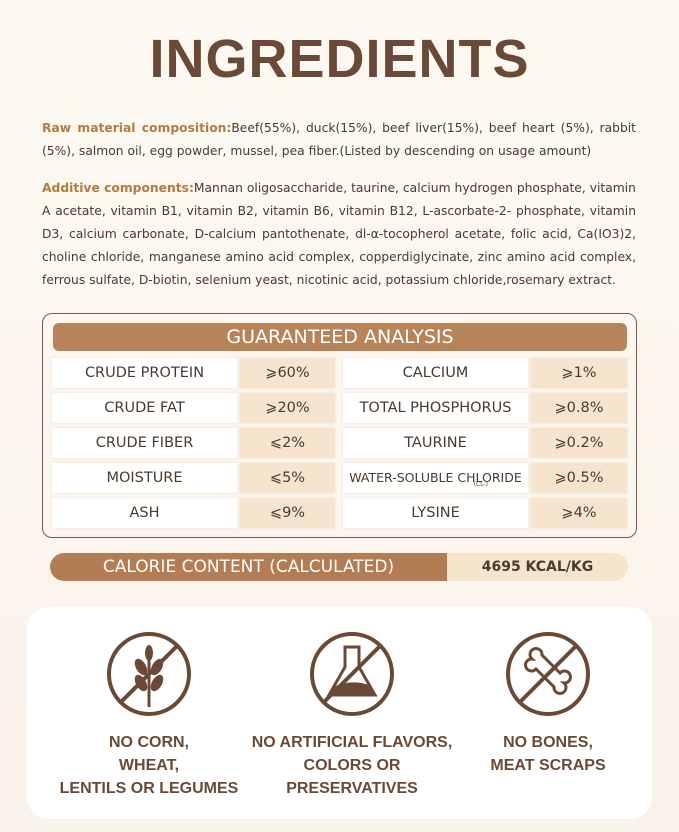 This screenshot has width=679, height=832. I want to click on analysis-name: WATER-SOLUBLE CHLORIDE (CL-), so click(435, 478).